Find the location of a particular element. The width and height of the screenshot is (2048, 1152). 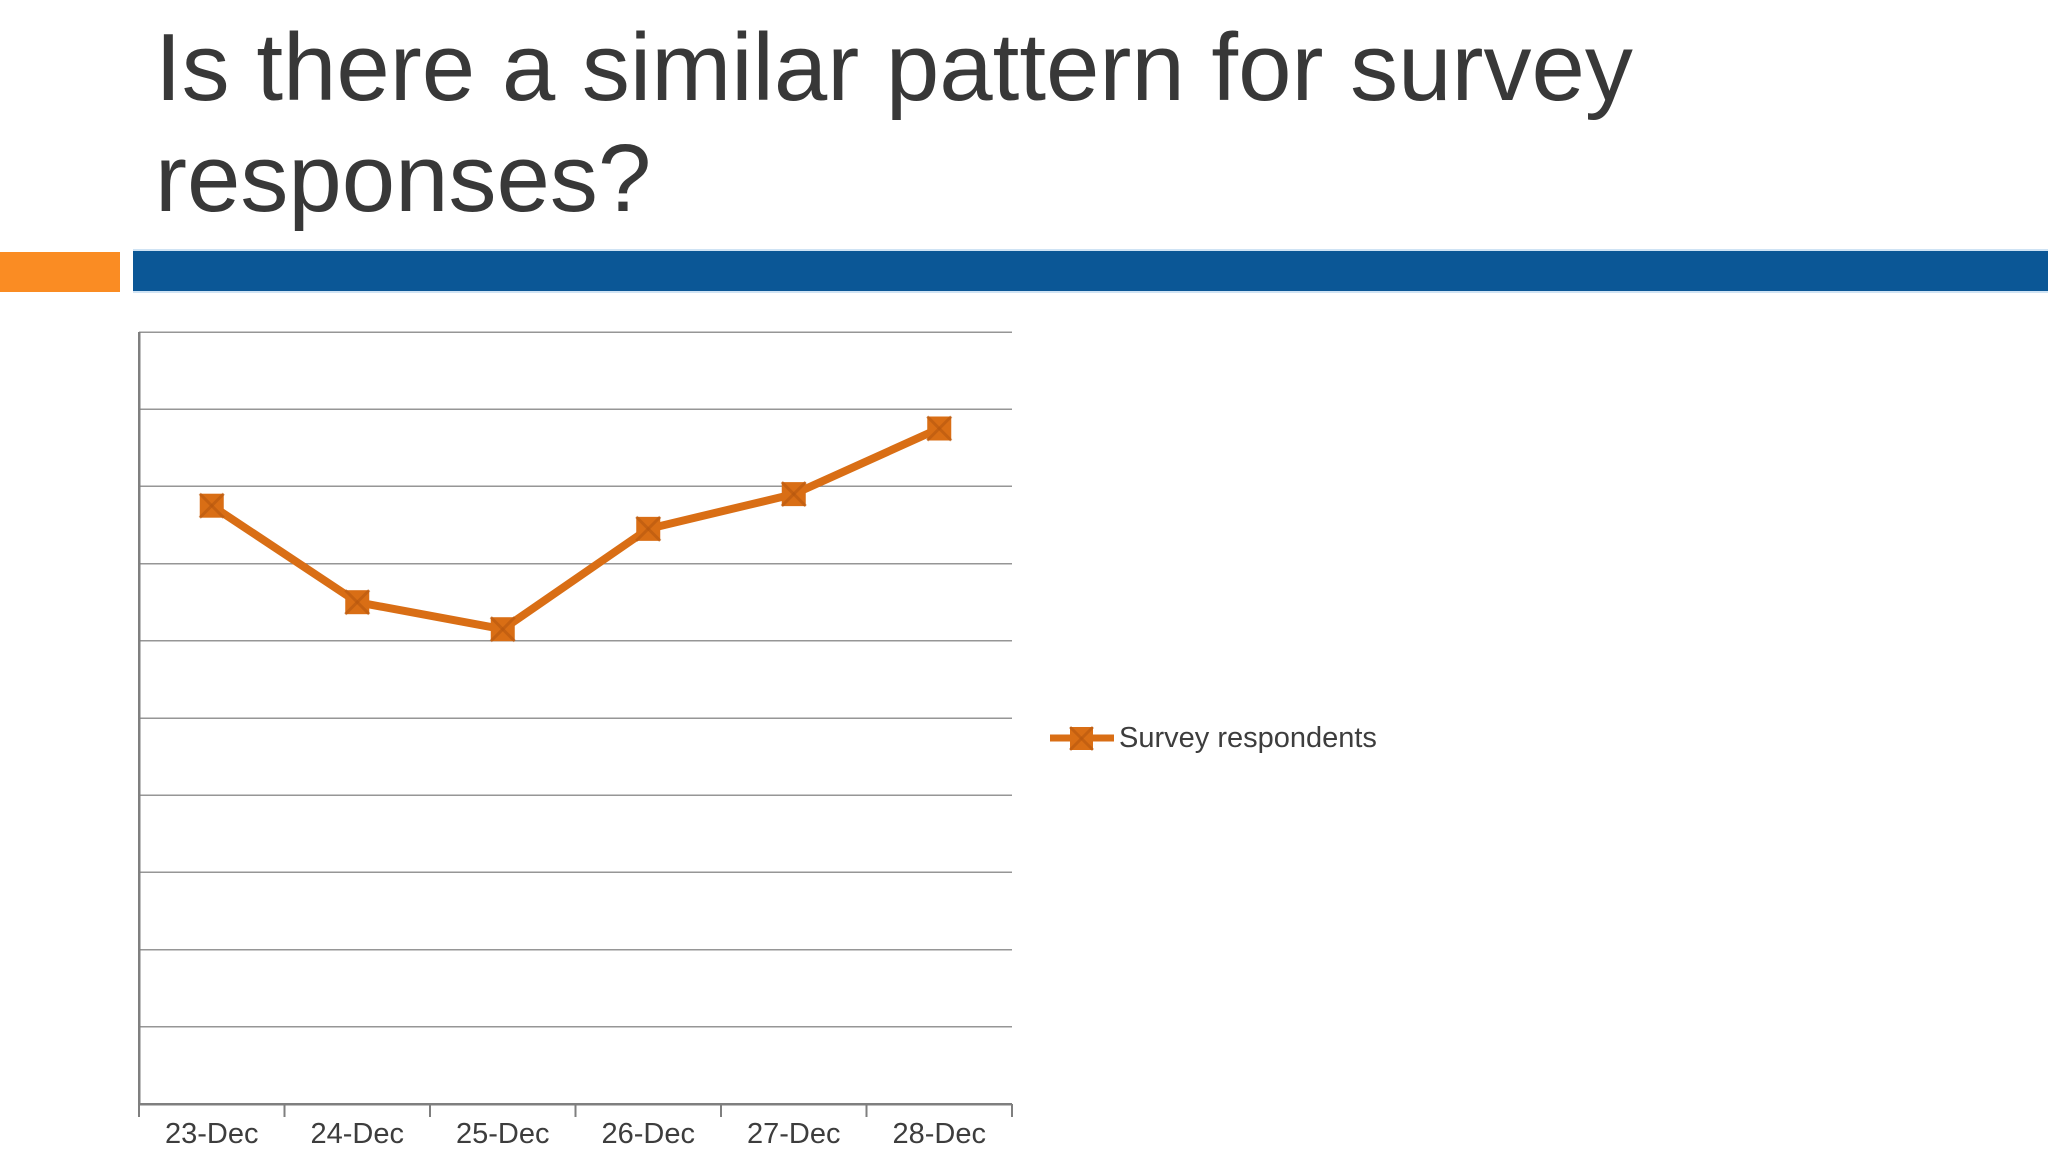

legend-marker-icon is located at coordinates (1082, 738).